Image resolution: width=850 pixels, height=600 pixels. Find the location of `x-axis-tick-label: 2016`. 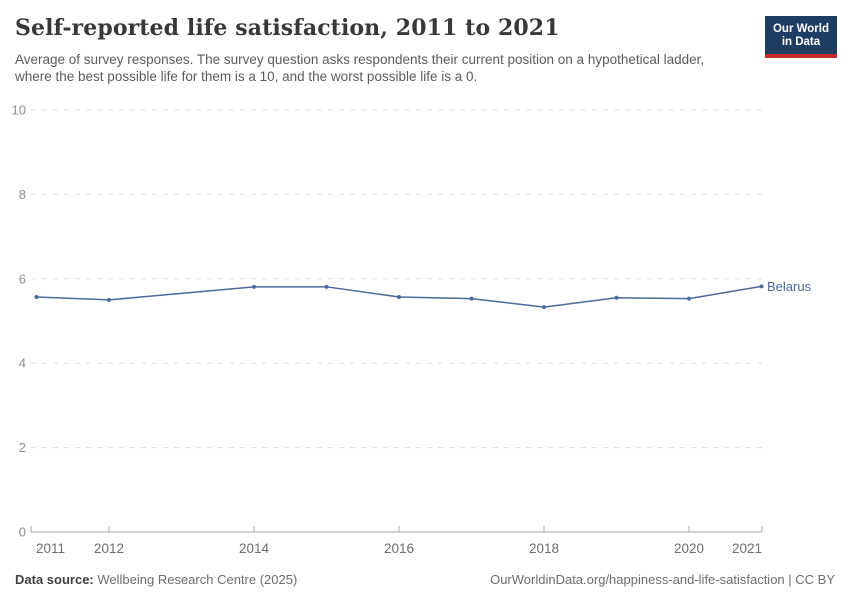

x-axis-tick-label: 2016 is located at coordinates (399, 548).